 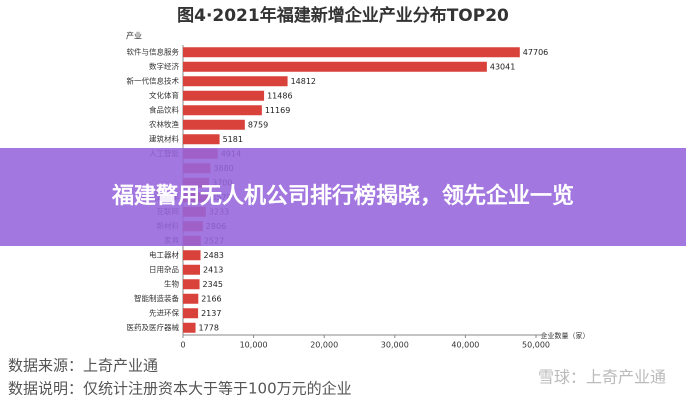 I want to click on x-tick-label: 40,000, so click(x=465, y=345).